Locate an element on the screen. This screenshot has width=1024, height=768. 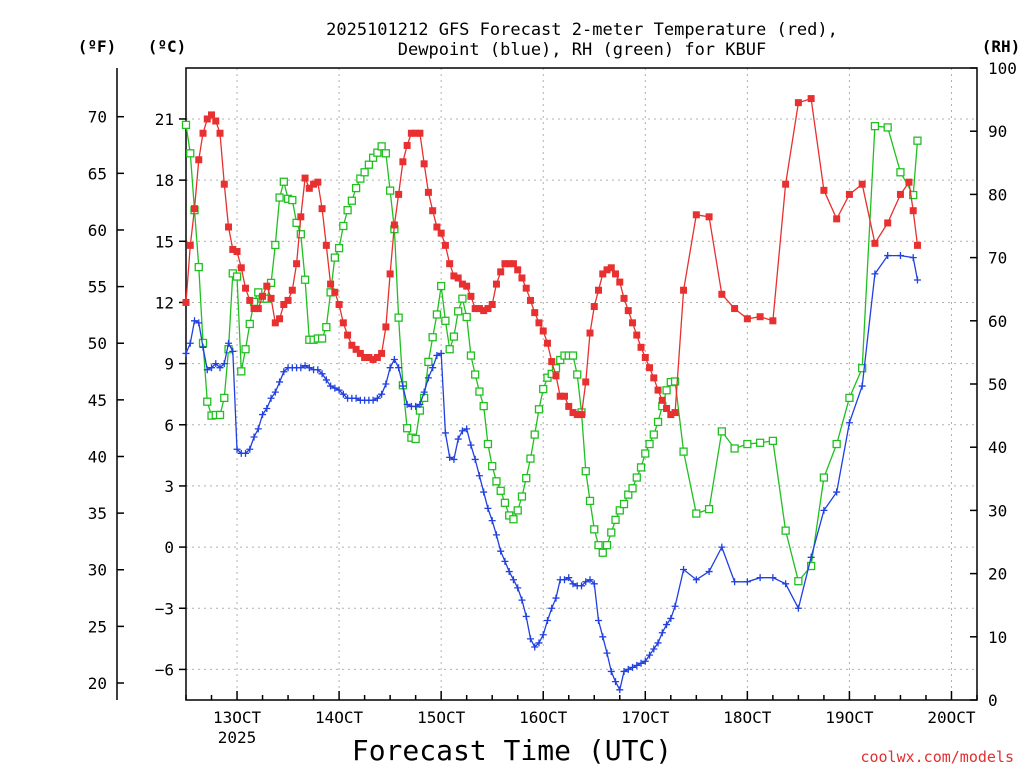
time-tick-label: 13OCT is located at coordinates (237, 717).